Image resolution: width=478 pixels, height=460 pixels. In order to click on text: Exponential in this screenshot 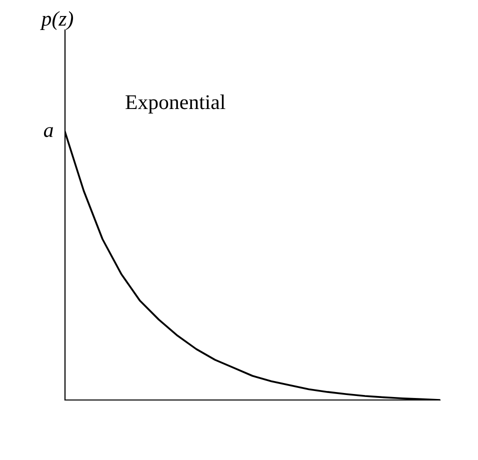, I will do `click(176, 104)`.